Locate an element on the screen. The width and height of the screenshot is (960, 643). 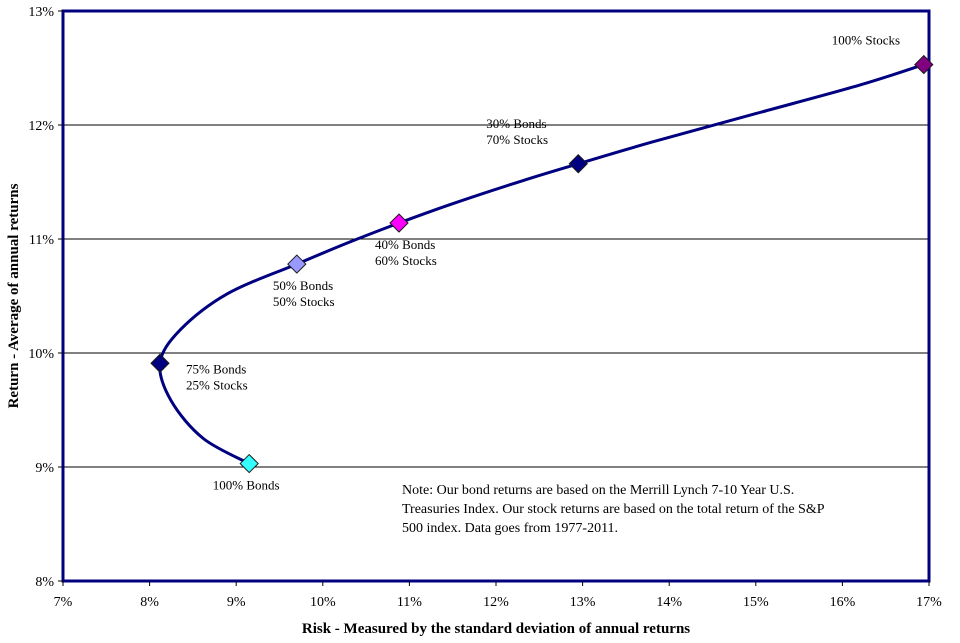
portfolio-point-label: 100% Bonds is located at coordinates (246, 485).